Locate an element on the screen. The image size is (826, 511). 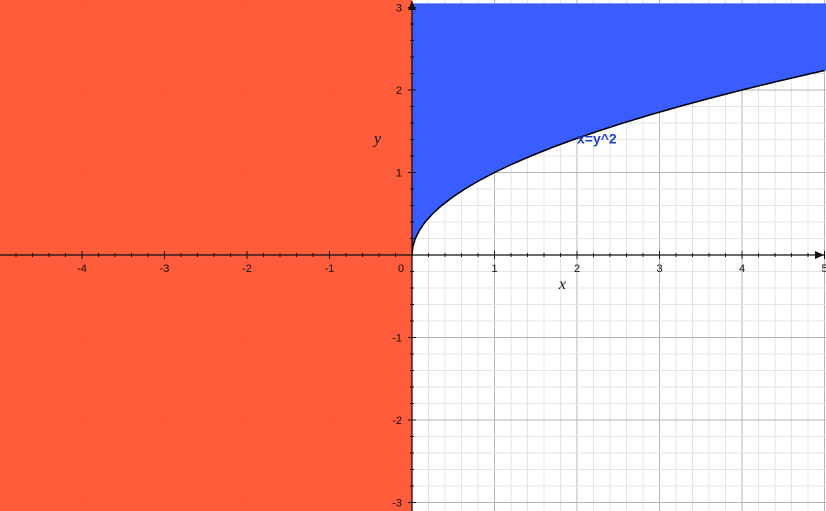
x-axis-title: x is located at coordinates (562, 284).